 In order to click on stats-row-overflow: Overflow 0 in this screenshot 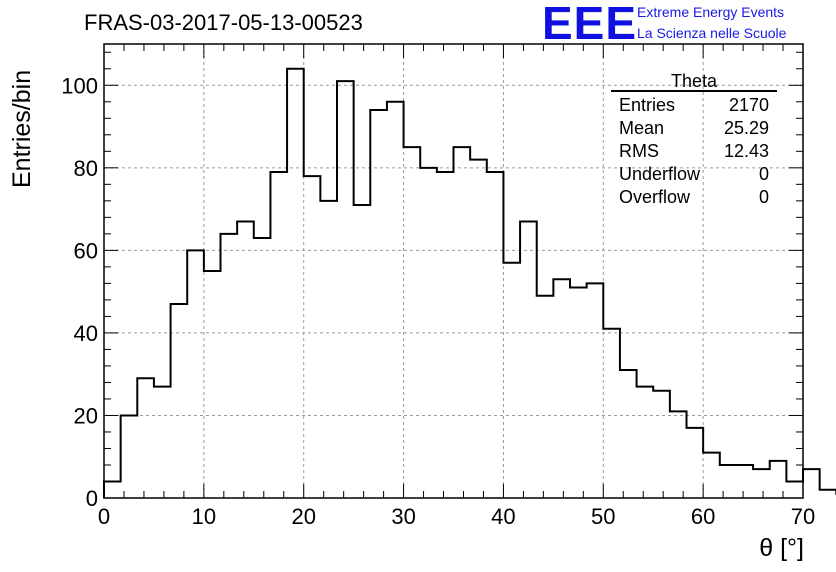, I will do `click(694, 197)`.